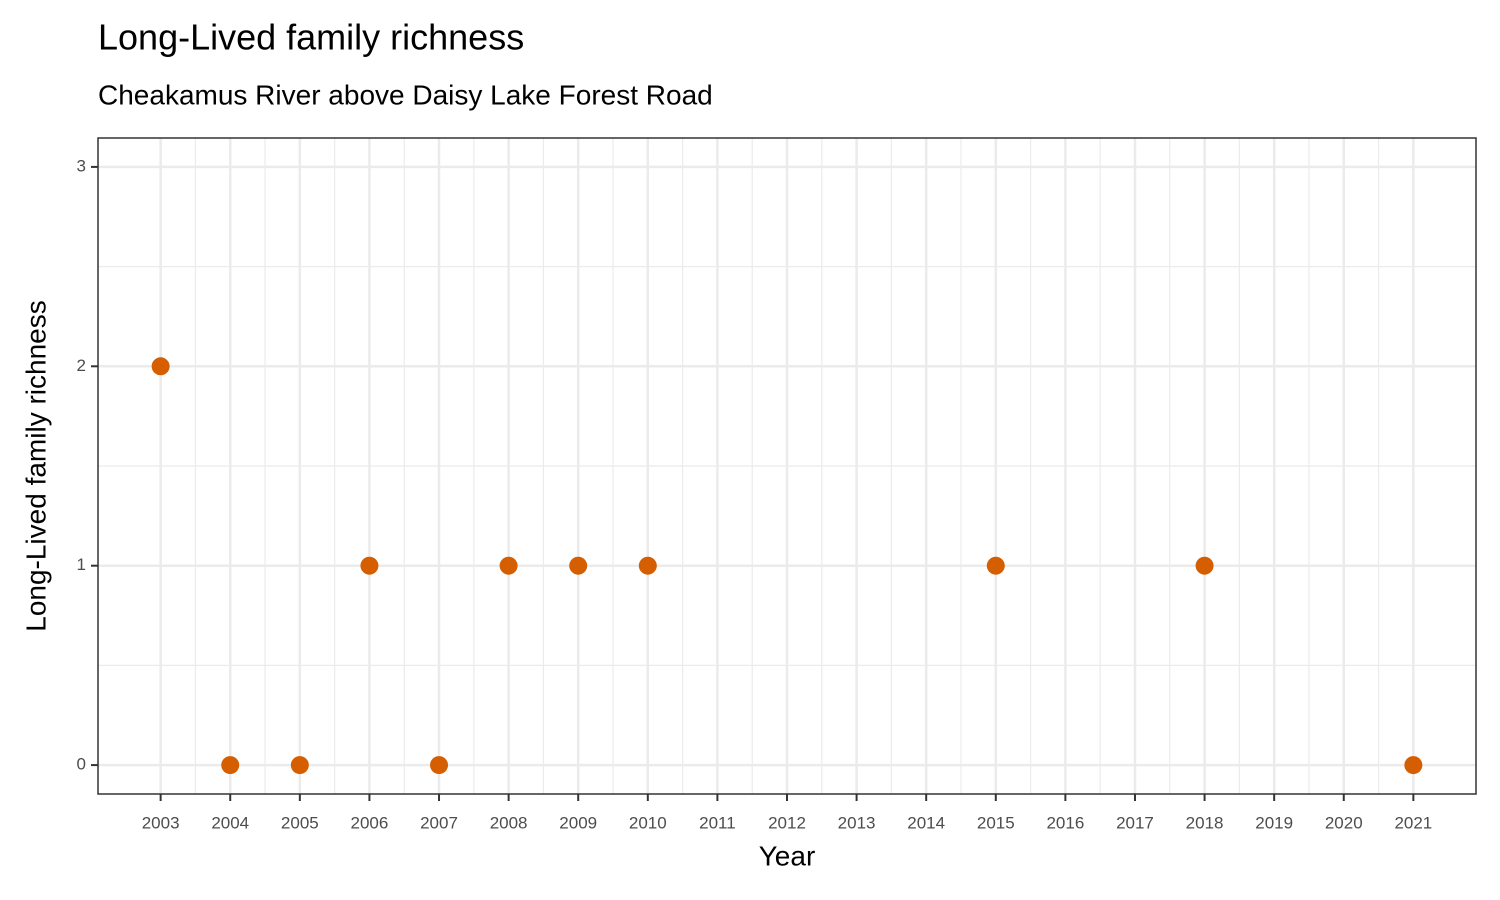 The width and height of the screenshot is (1500, 900). I want to click on x-tick-label: 2013, so click(857, 822).